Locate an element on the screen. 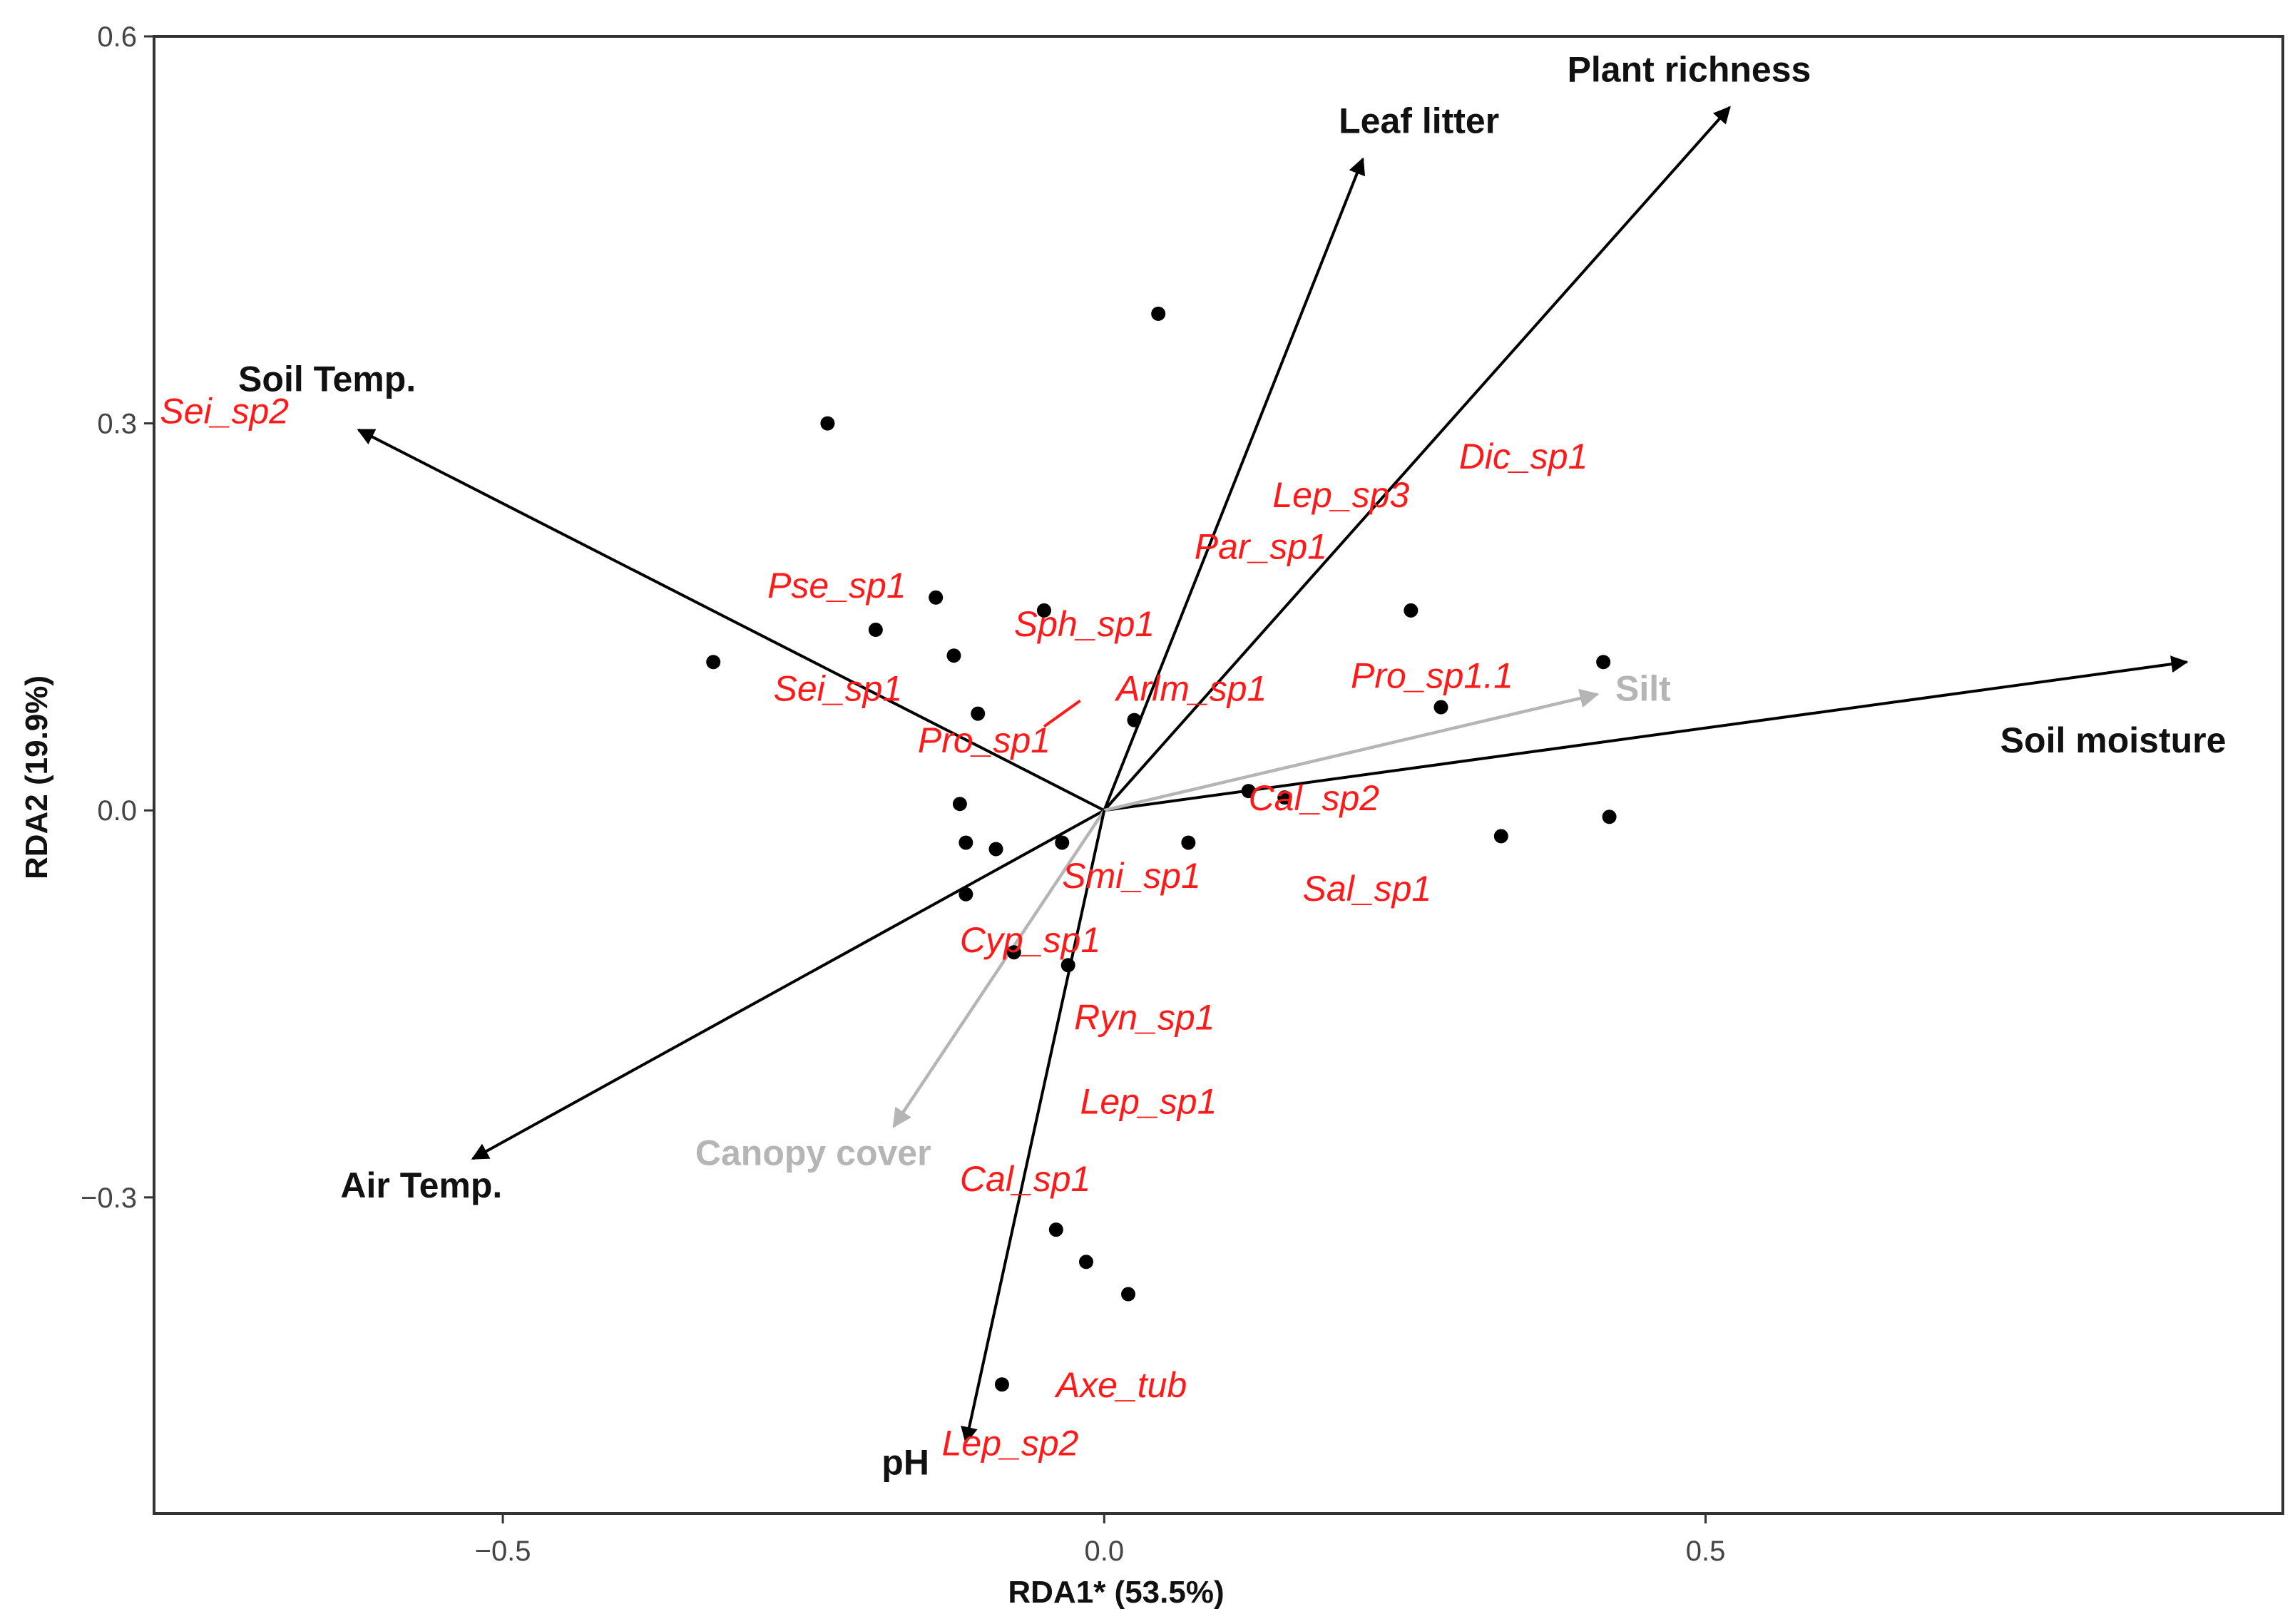  vector-arrow-soil-temp is located at coordinates (731, 620).